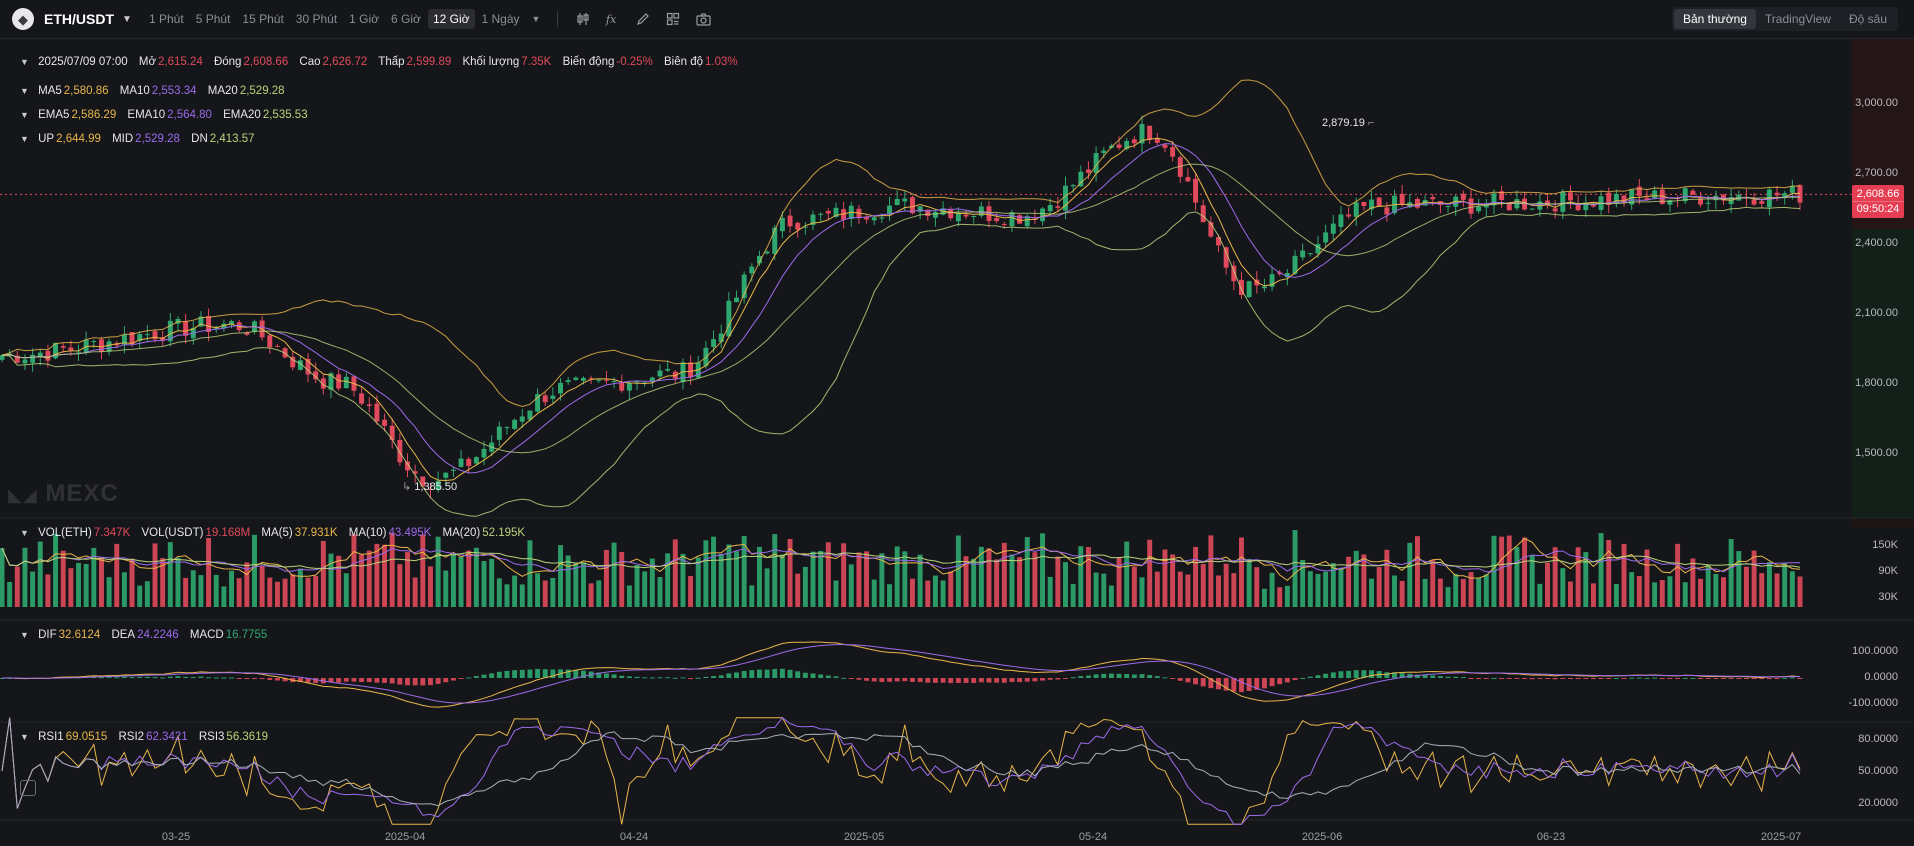 Image resolution: width=1914 pixels, height=846 pixels. I want to click on camera-icon, so click(703, 19).